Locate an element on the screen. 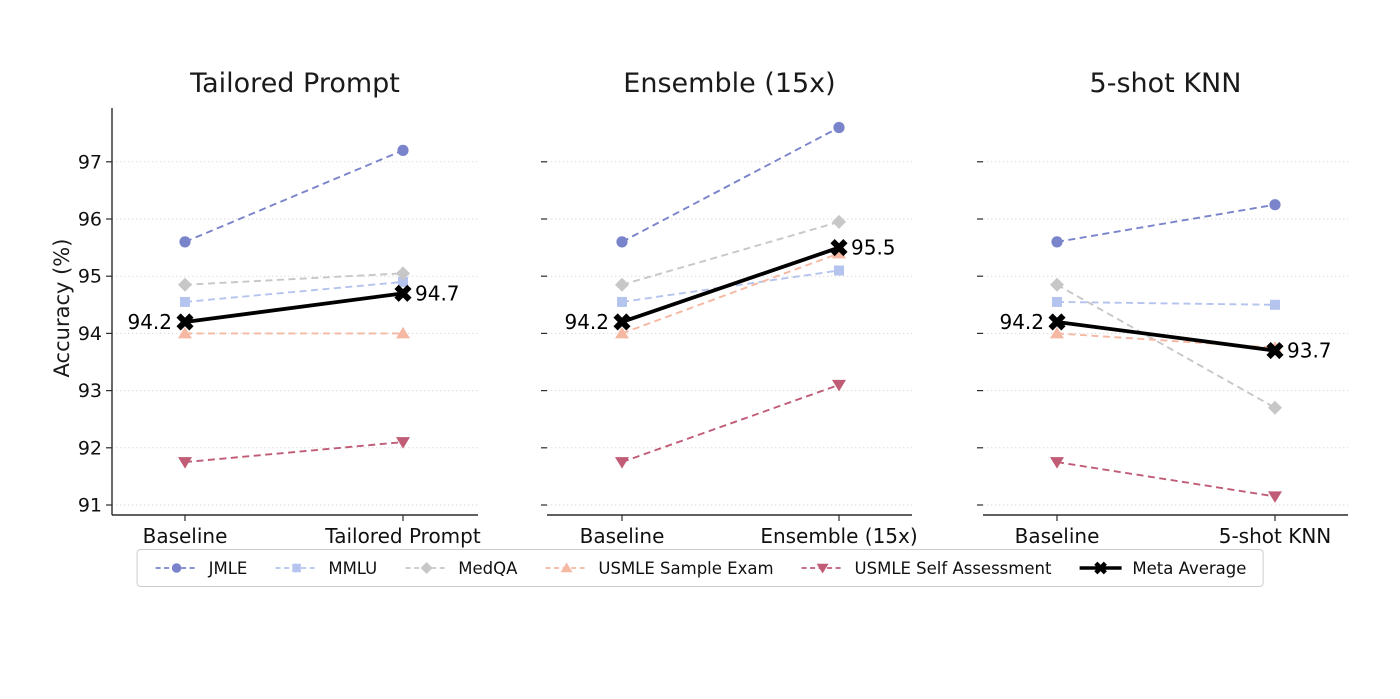  panel-title-ensemble-15x: Ensemble (15x) is located at coordinates (729, 83).